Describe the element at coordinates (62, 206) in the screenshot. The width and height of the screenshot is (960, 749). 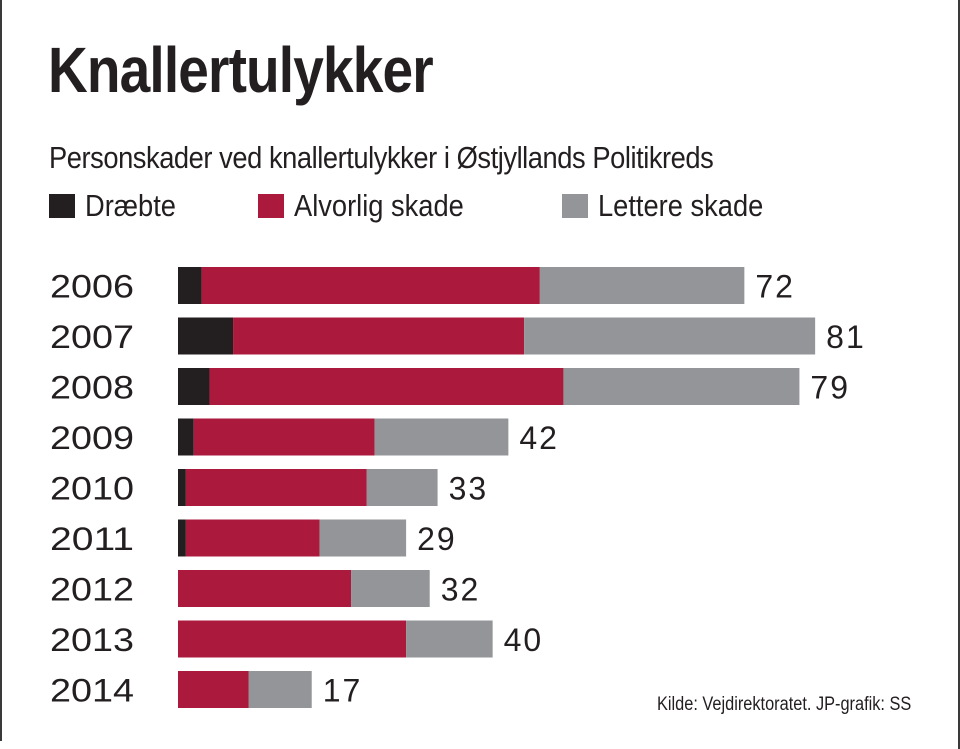
I see `legend-swatch-draebte` at that location.